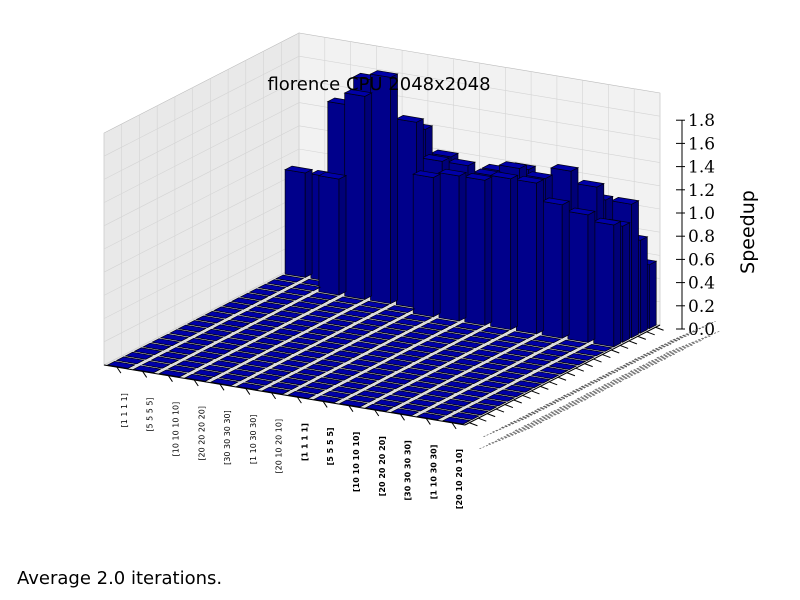 This screenshot has width=800, height=600. Describe the element at coordinates (701, 121) in the screenshot. I see `z-tick-label: 1.8` at that location.